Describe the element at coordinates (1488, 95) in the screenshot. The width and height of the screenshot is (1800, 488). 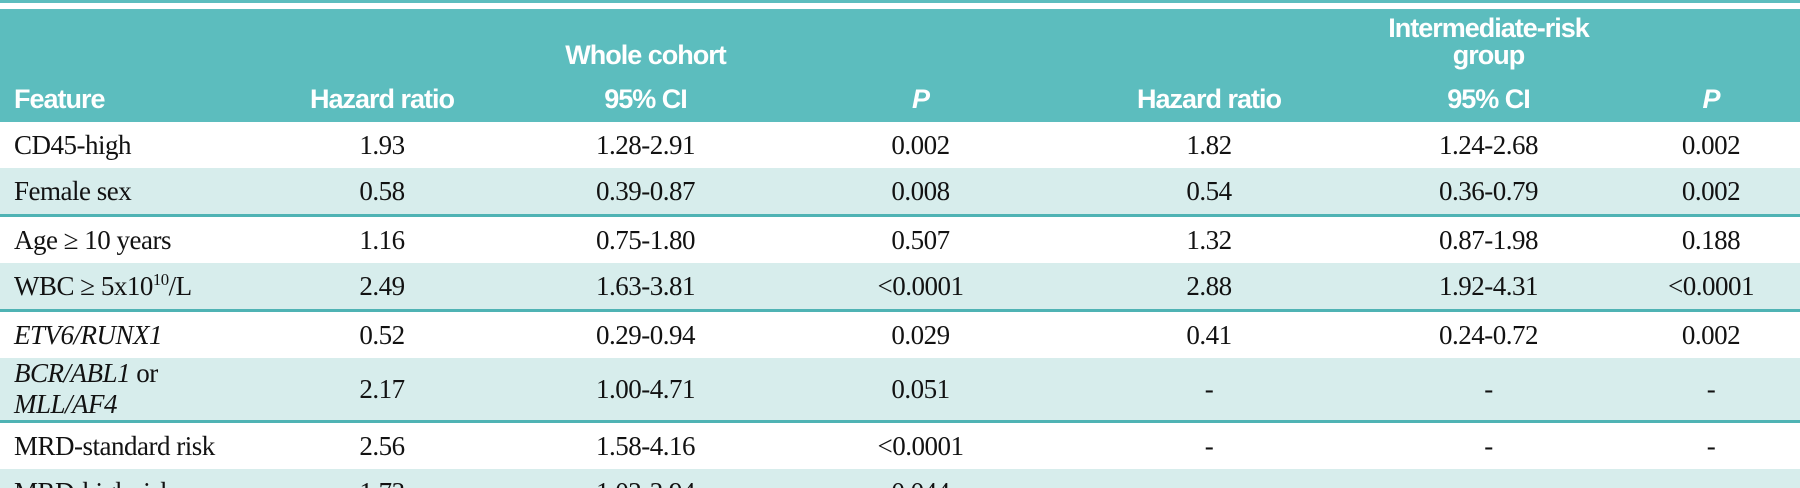
I see `column-header-ci-intermediate: 95% CI` at that location.